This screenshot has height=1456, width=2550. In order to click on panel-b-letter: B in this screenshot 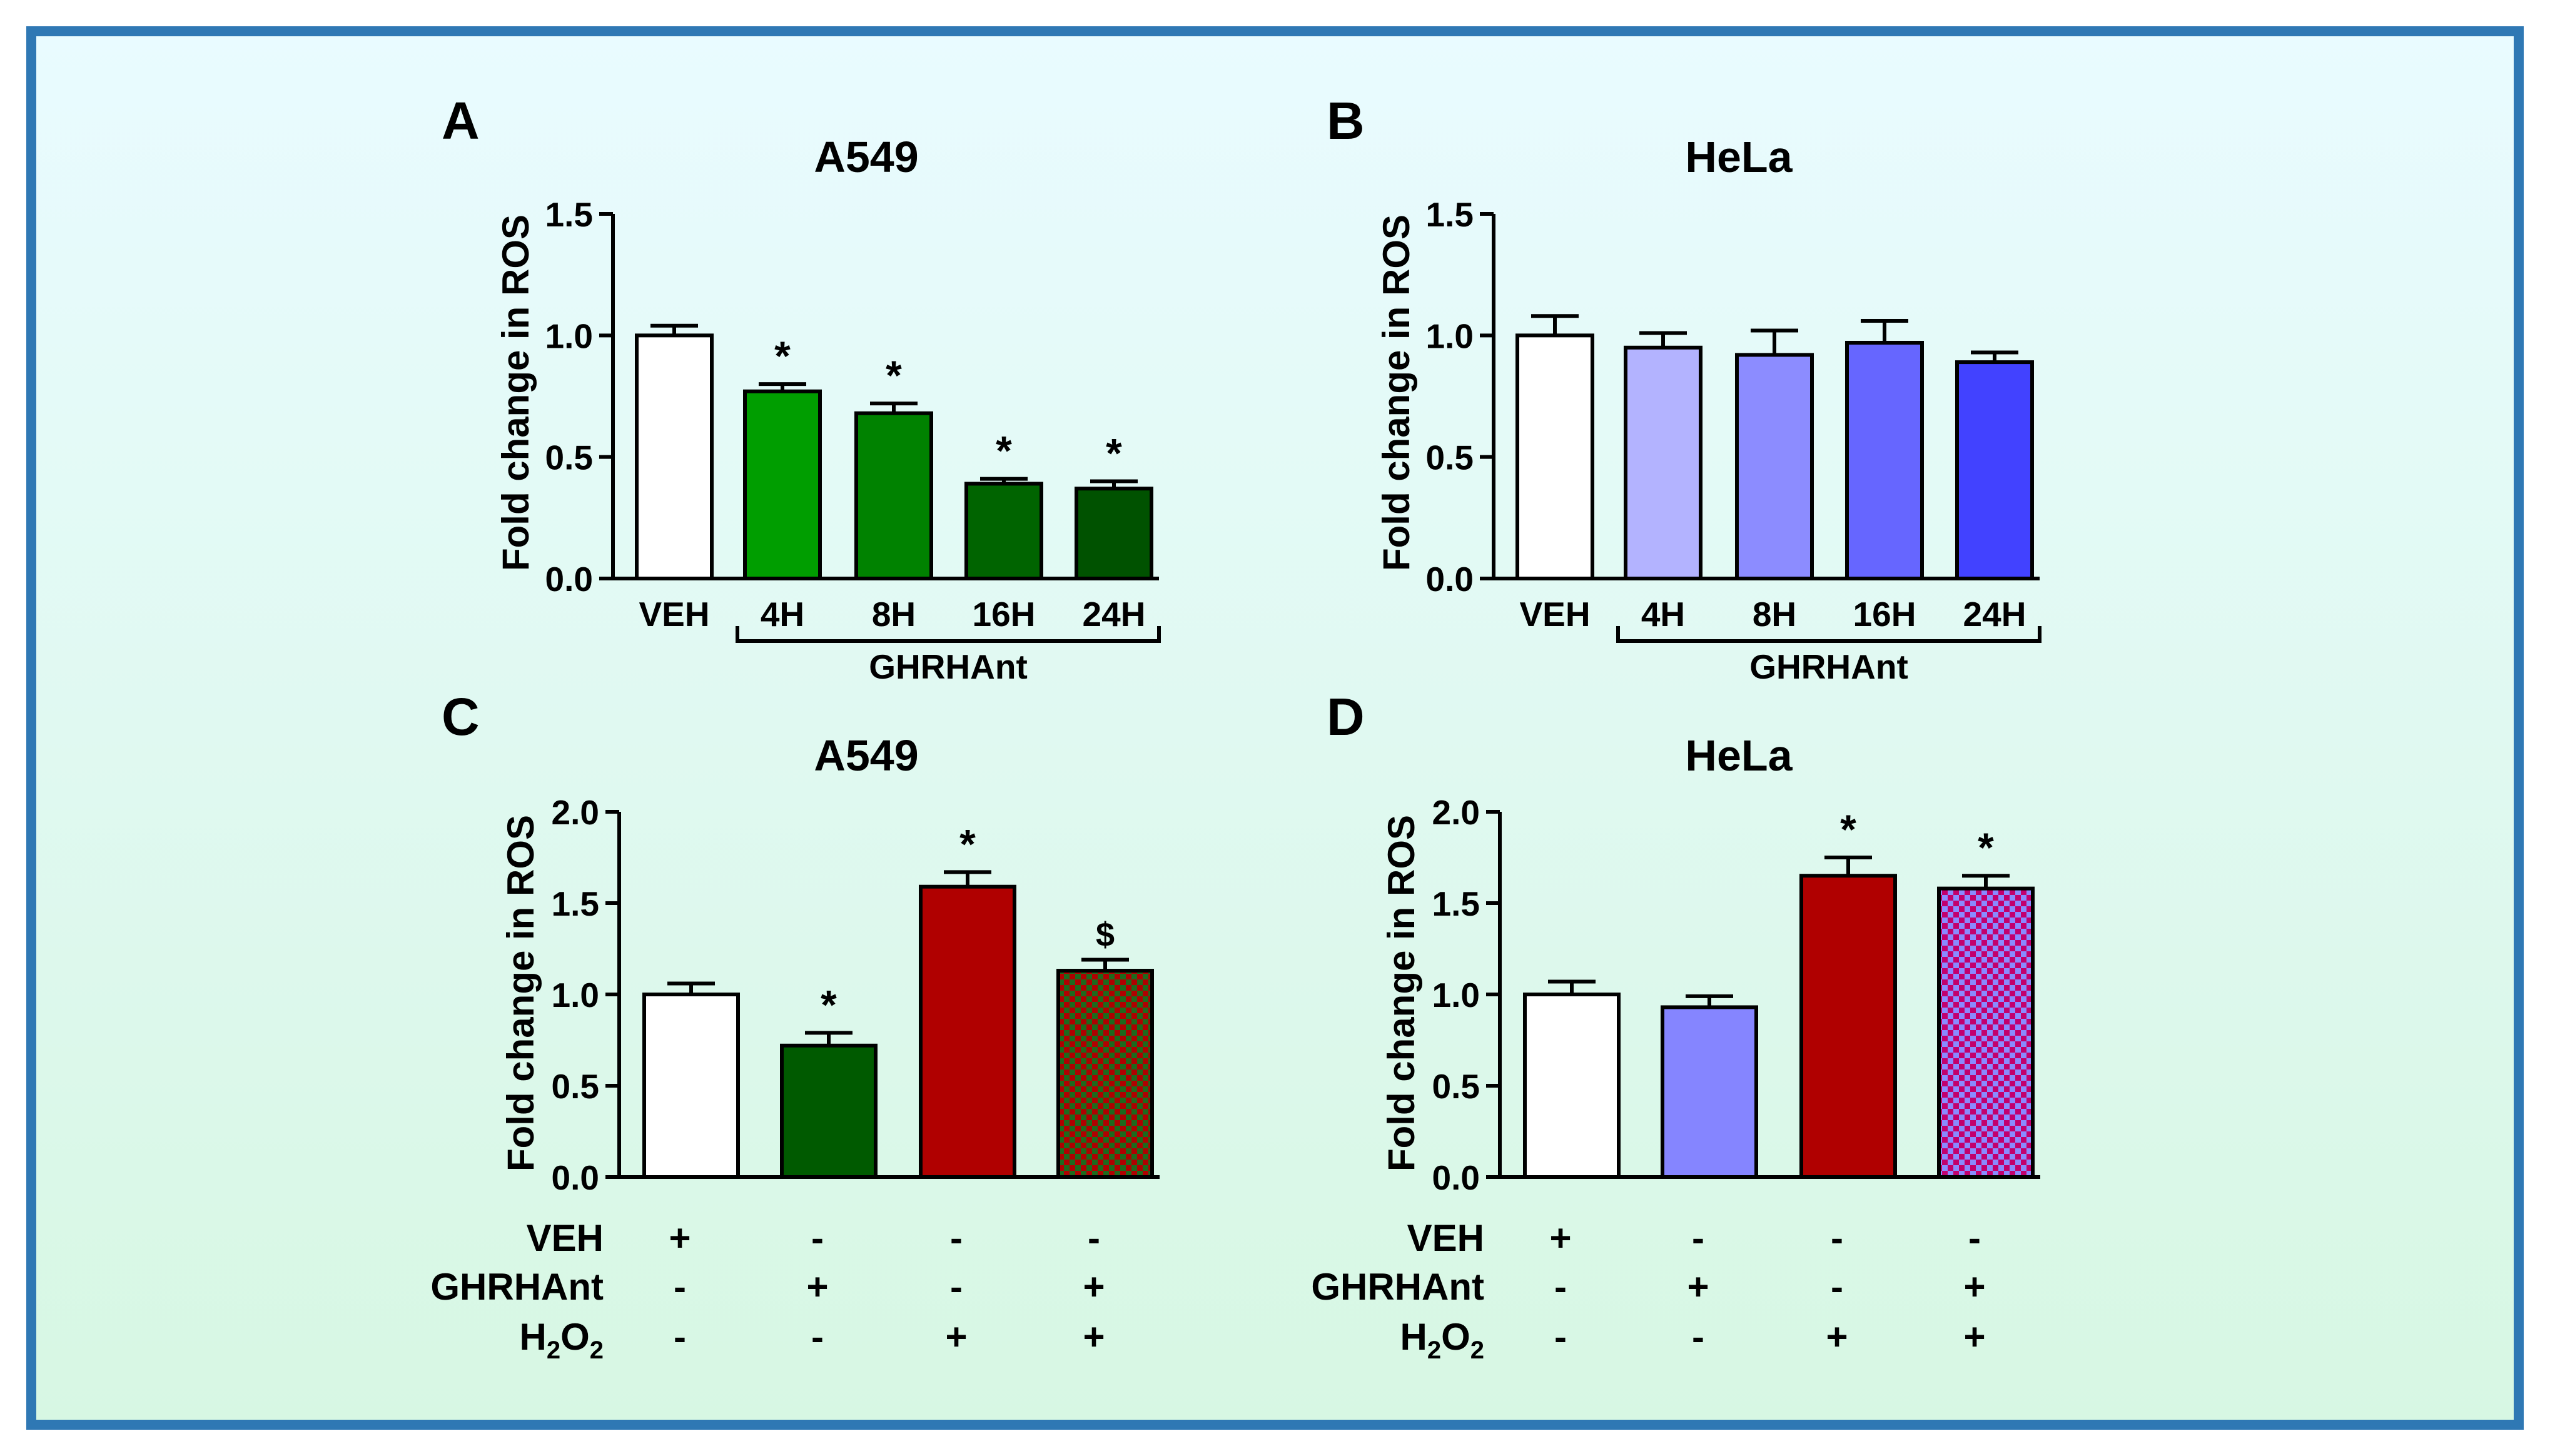, I will do `click(1346, 120)`.